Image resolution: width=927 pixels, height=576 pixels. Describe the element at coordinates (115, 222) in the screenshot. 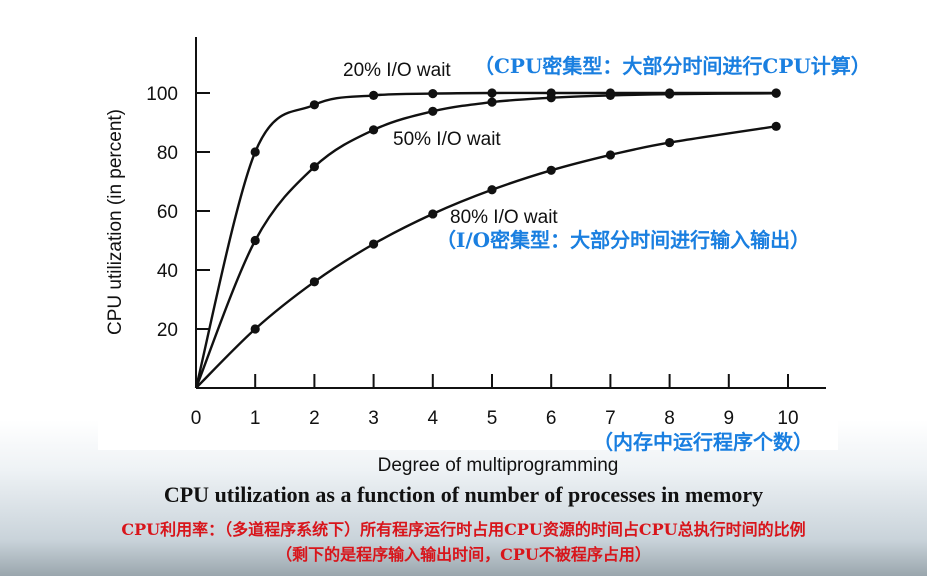

I see `y-axis-title: CPU utilization (in percent)` at that location.